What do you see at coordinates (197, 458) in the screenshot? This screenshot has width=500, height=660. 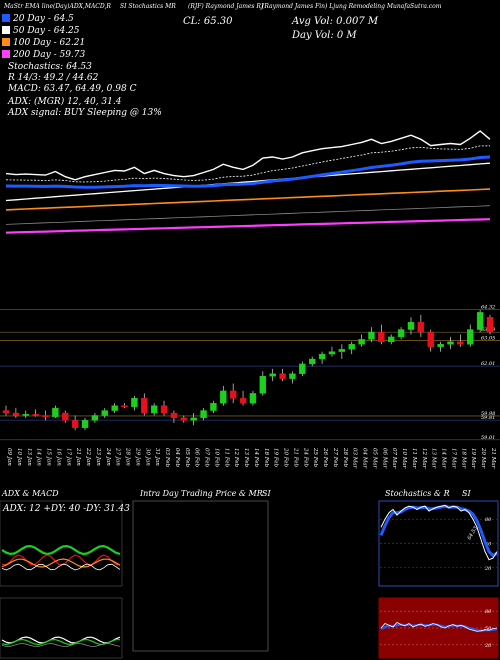 I see `date-tick-label: 06 Feb` at bounding box center [197, 458].